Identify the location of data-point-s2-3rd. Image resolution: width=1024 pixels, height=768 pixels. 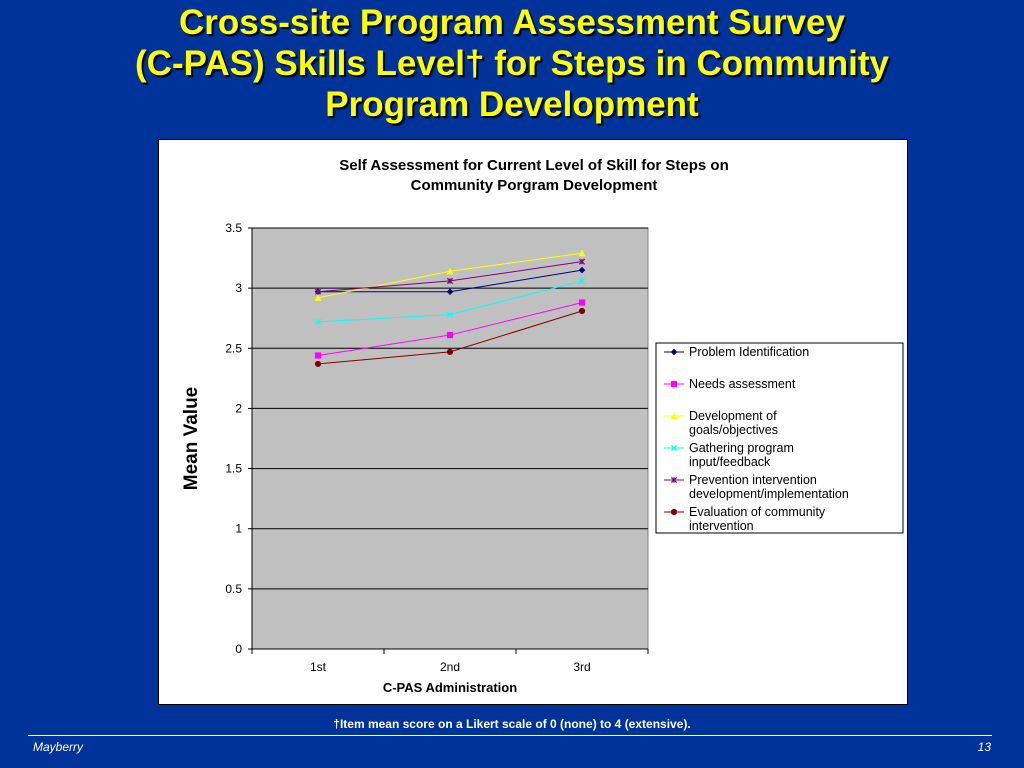
(582, 302).